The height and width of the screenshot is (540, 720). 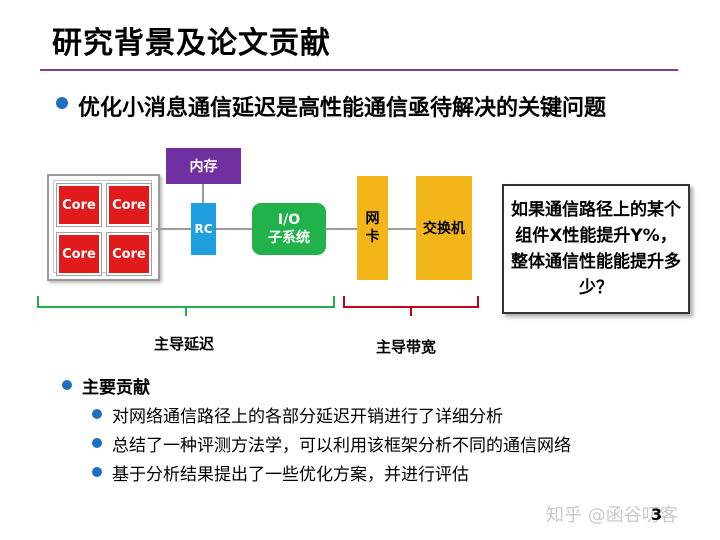 I want to click on io-label-line2: 子系统, so click(x=289, y=238).